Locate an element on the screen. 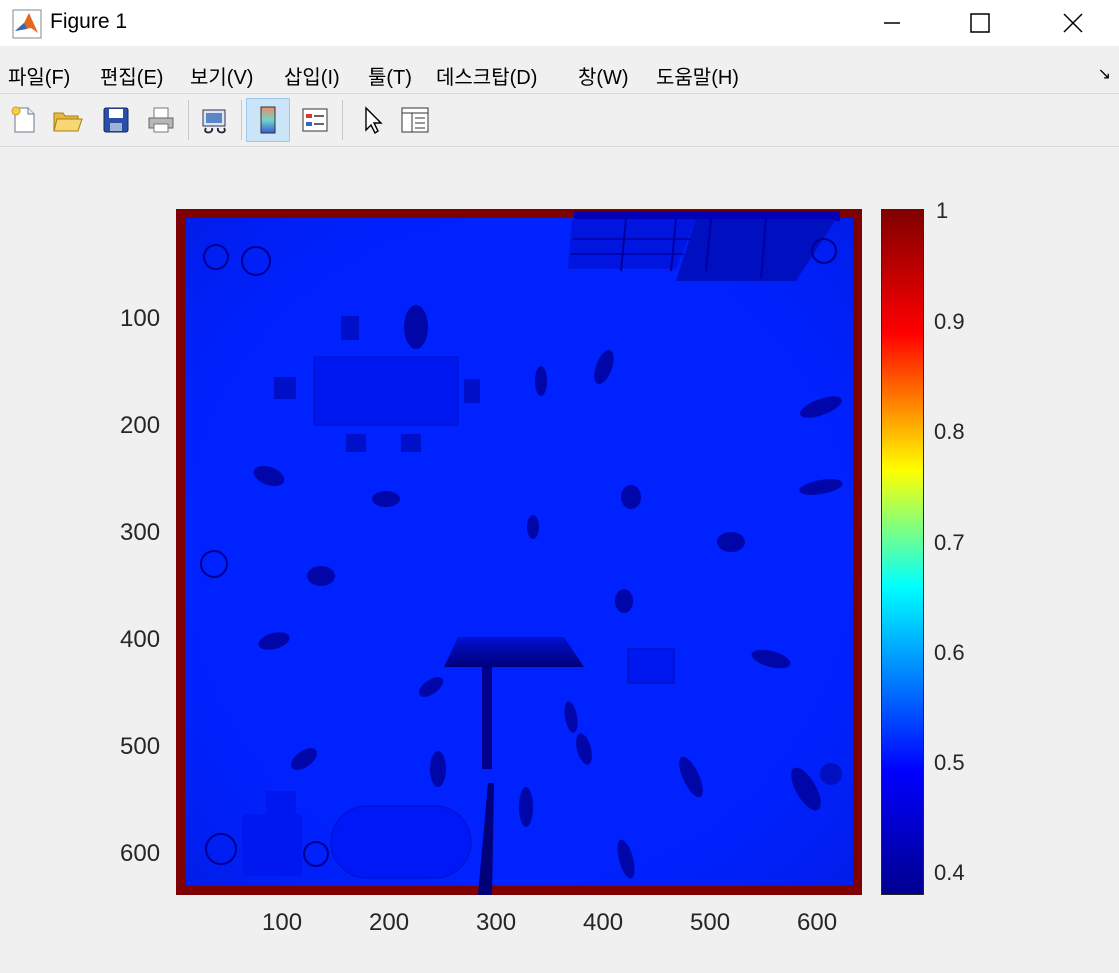 The height and width of the screenshot is (973, 1119). open-file-icon is located at coordinates (68, 122).